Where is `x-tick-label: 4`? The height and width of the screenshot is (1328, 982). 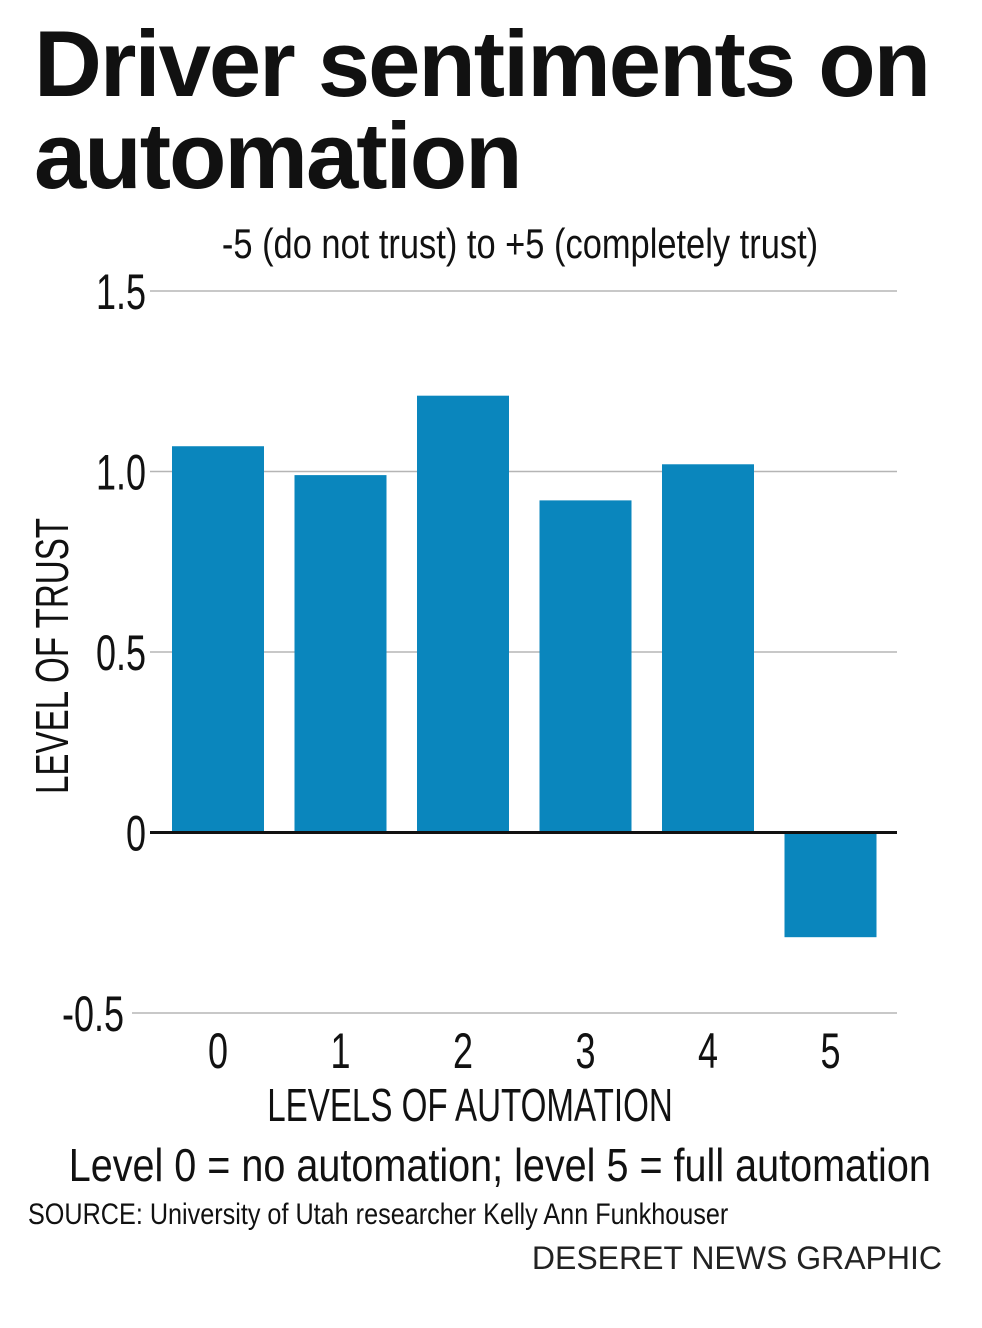 x-tick-label: 4 is located at coordinates (708, 1051).